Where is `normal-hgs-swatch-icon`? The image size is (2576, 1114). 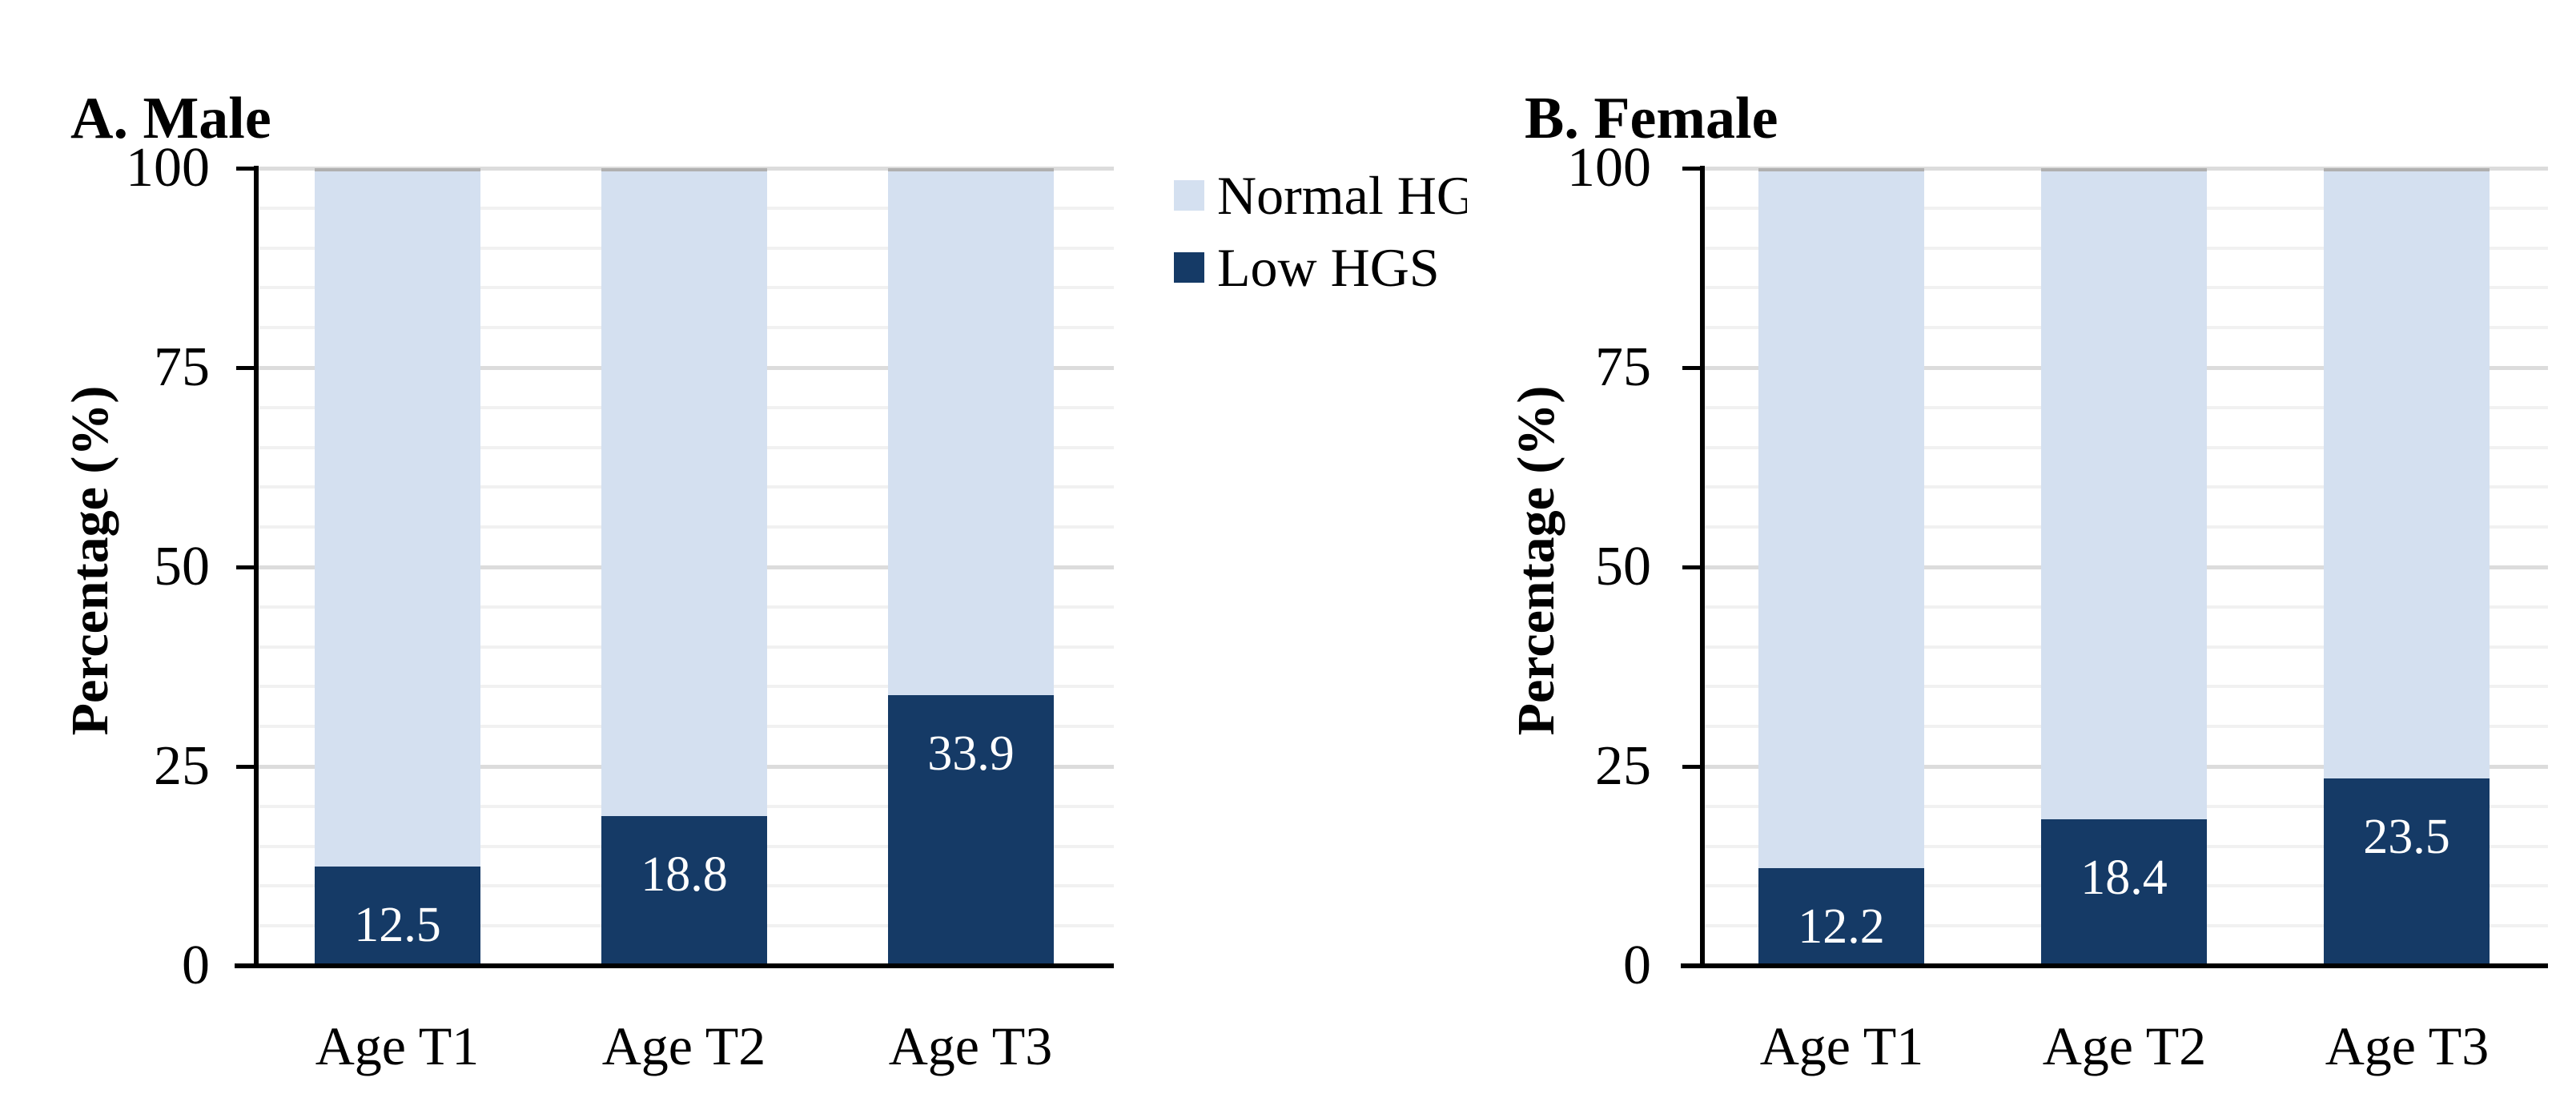
normal-hgs-swatch-icon is located at coordinates (1189, 195).